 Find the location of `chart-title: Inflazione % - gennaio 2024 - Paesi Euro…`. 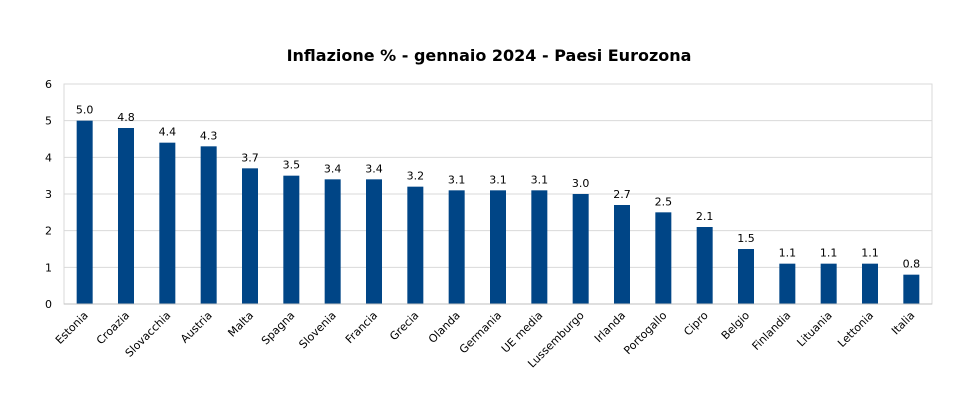

chart-title: Inflazione % - gennaio 2024 - Paesi Euro… is located at coordinates (489, 55).